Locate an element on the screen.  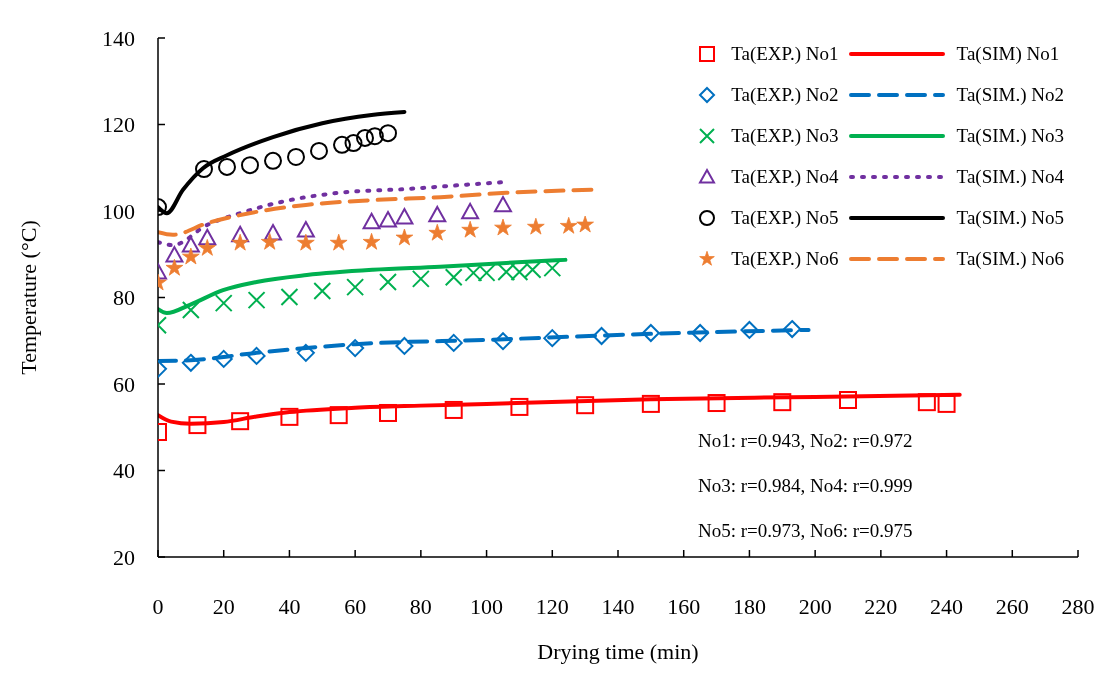
y-tick-label: 120 is located at coordinates (118, 125).